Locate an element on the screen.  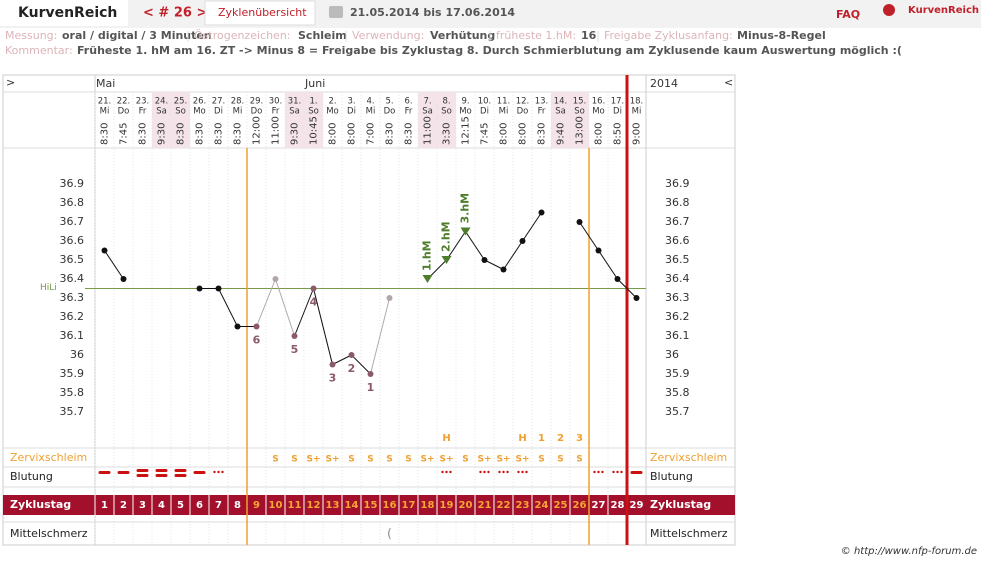
row-label: Blutung is located at coordinates (31, 476).